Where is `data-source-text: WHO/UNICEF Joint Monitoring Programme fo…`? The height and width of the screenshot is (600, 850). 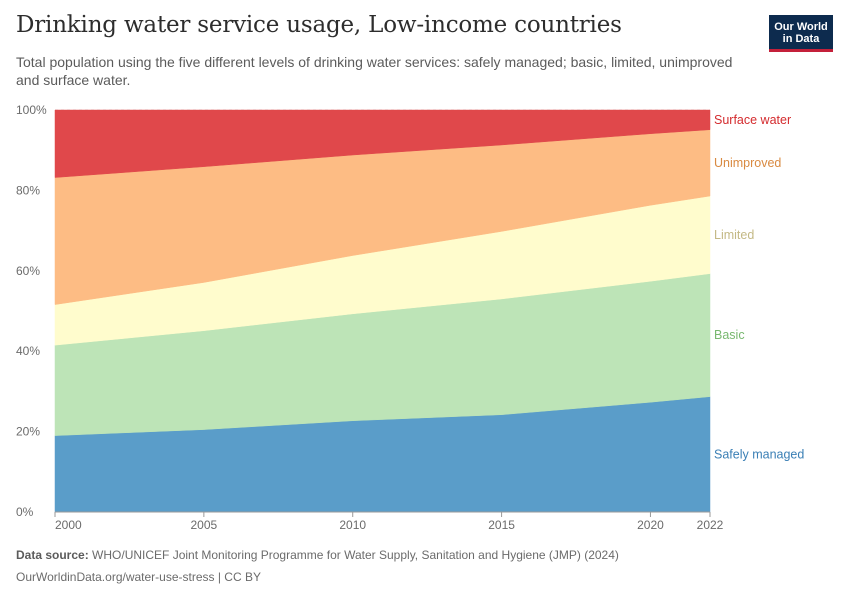
data-source-text: WHO/UNICEF Joint Monitoring Programme fo… is located at coordinates (355, 555).